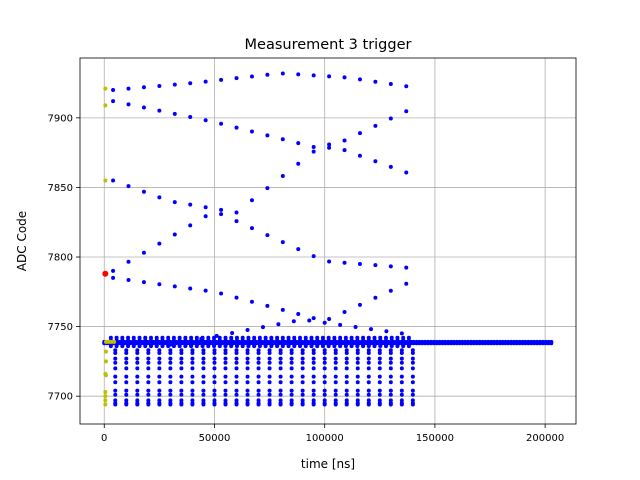 This screenshot has height=480, width=640. I want to click on x-axis-ticks: 0 50000 100000 150000 200000, so click(332, 434).